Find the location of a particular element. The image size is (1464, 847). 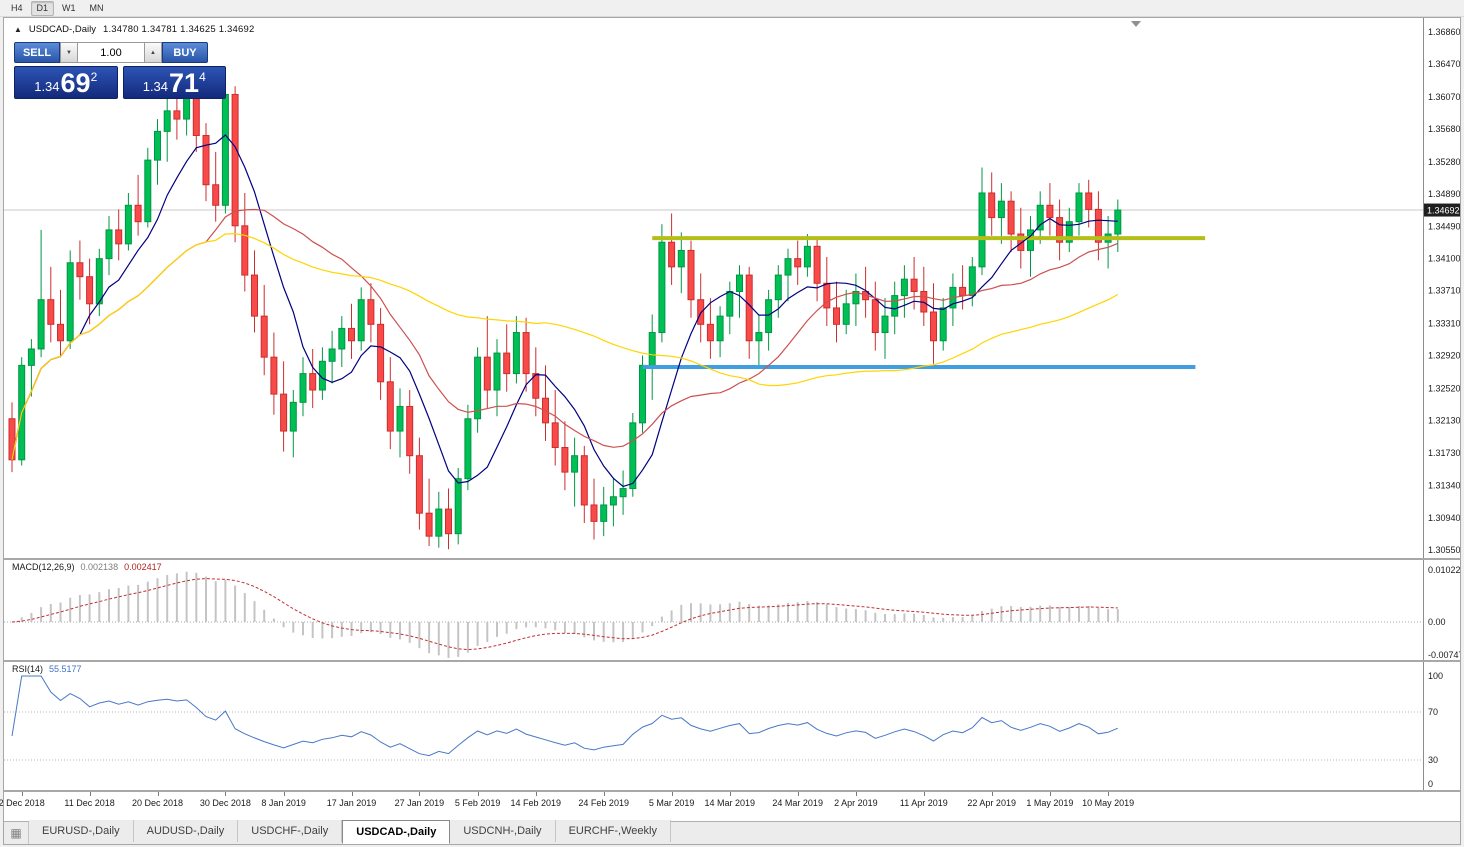

time-axis-label: 20 Dec 2018 is located at coordinates (157, 803).